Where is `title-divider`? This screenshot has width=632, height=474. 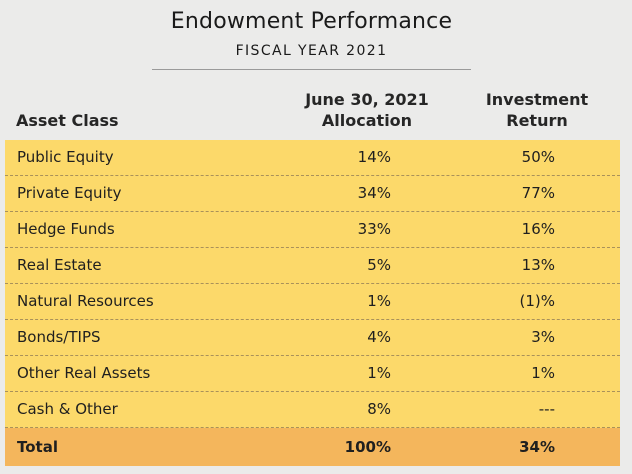 title-divider is located at coordinates (311, 69).